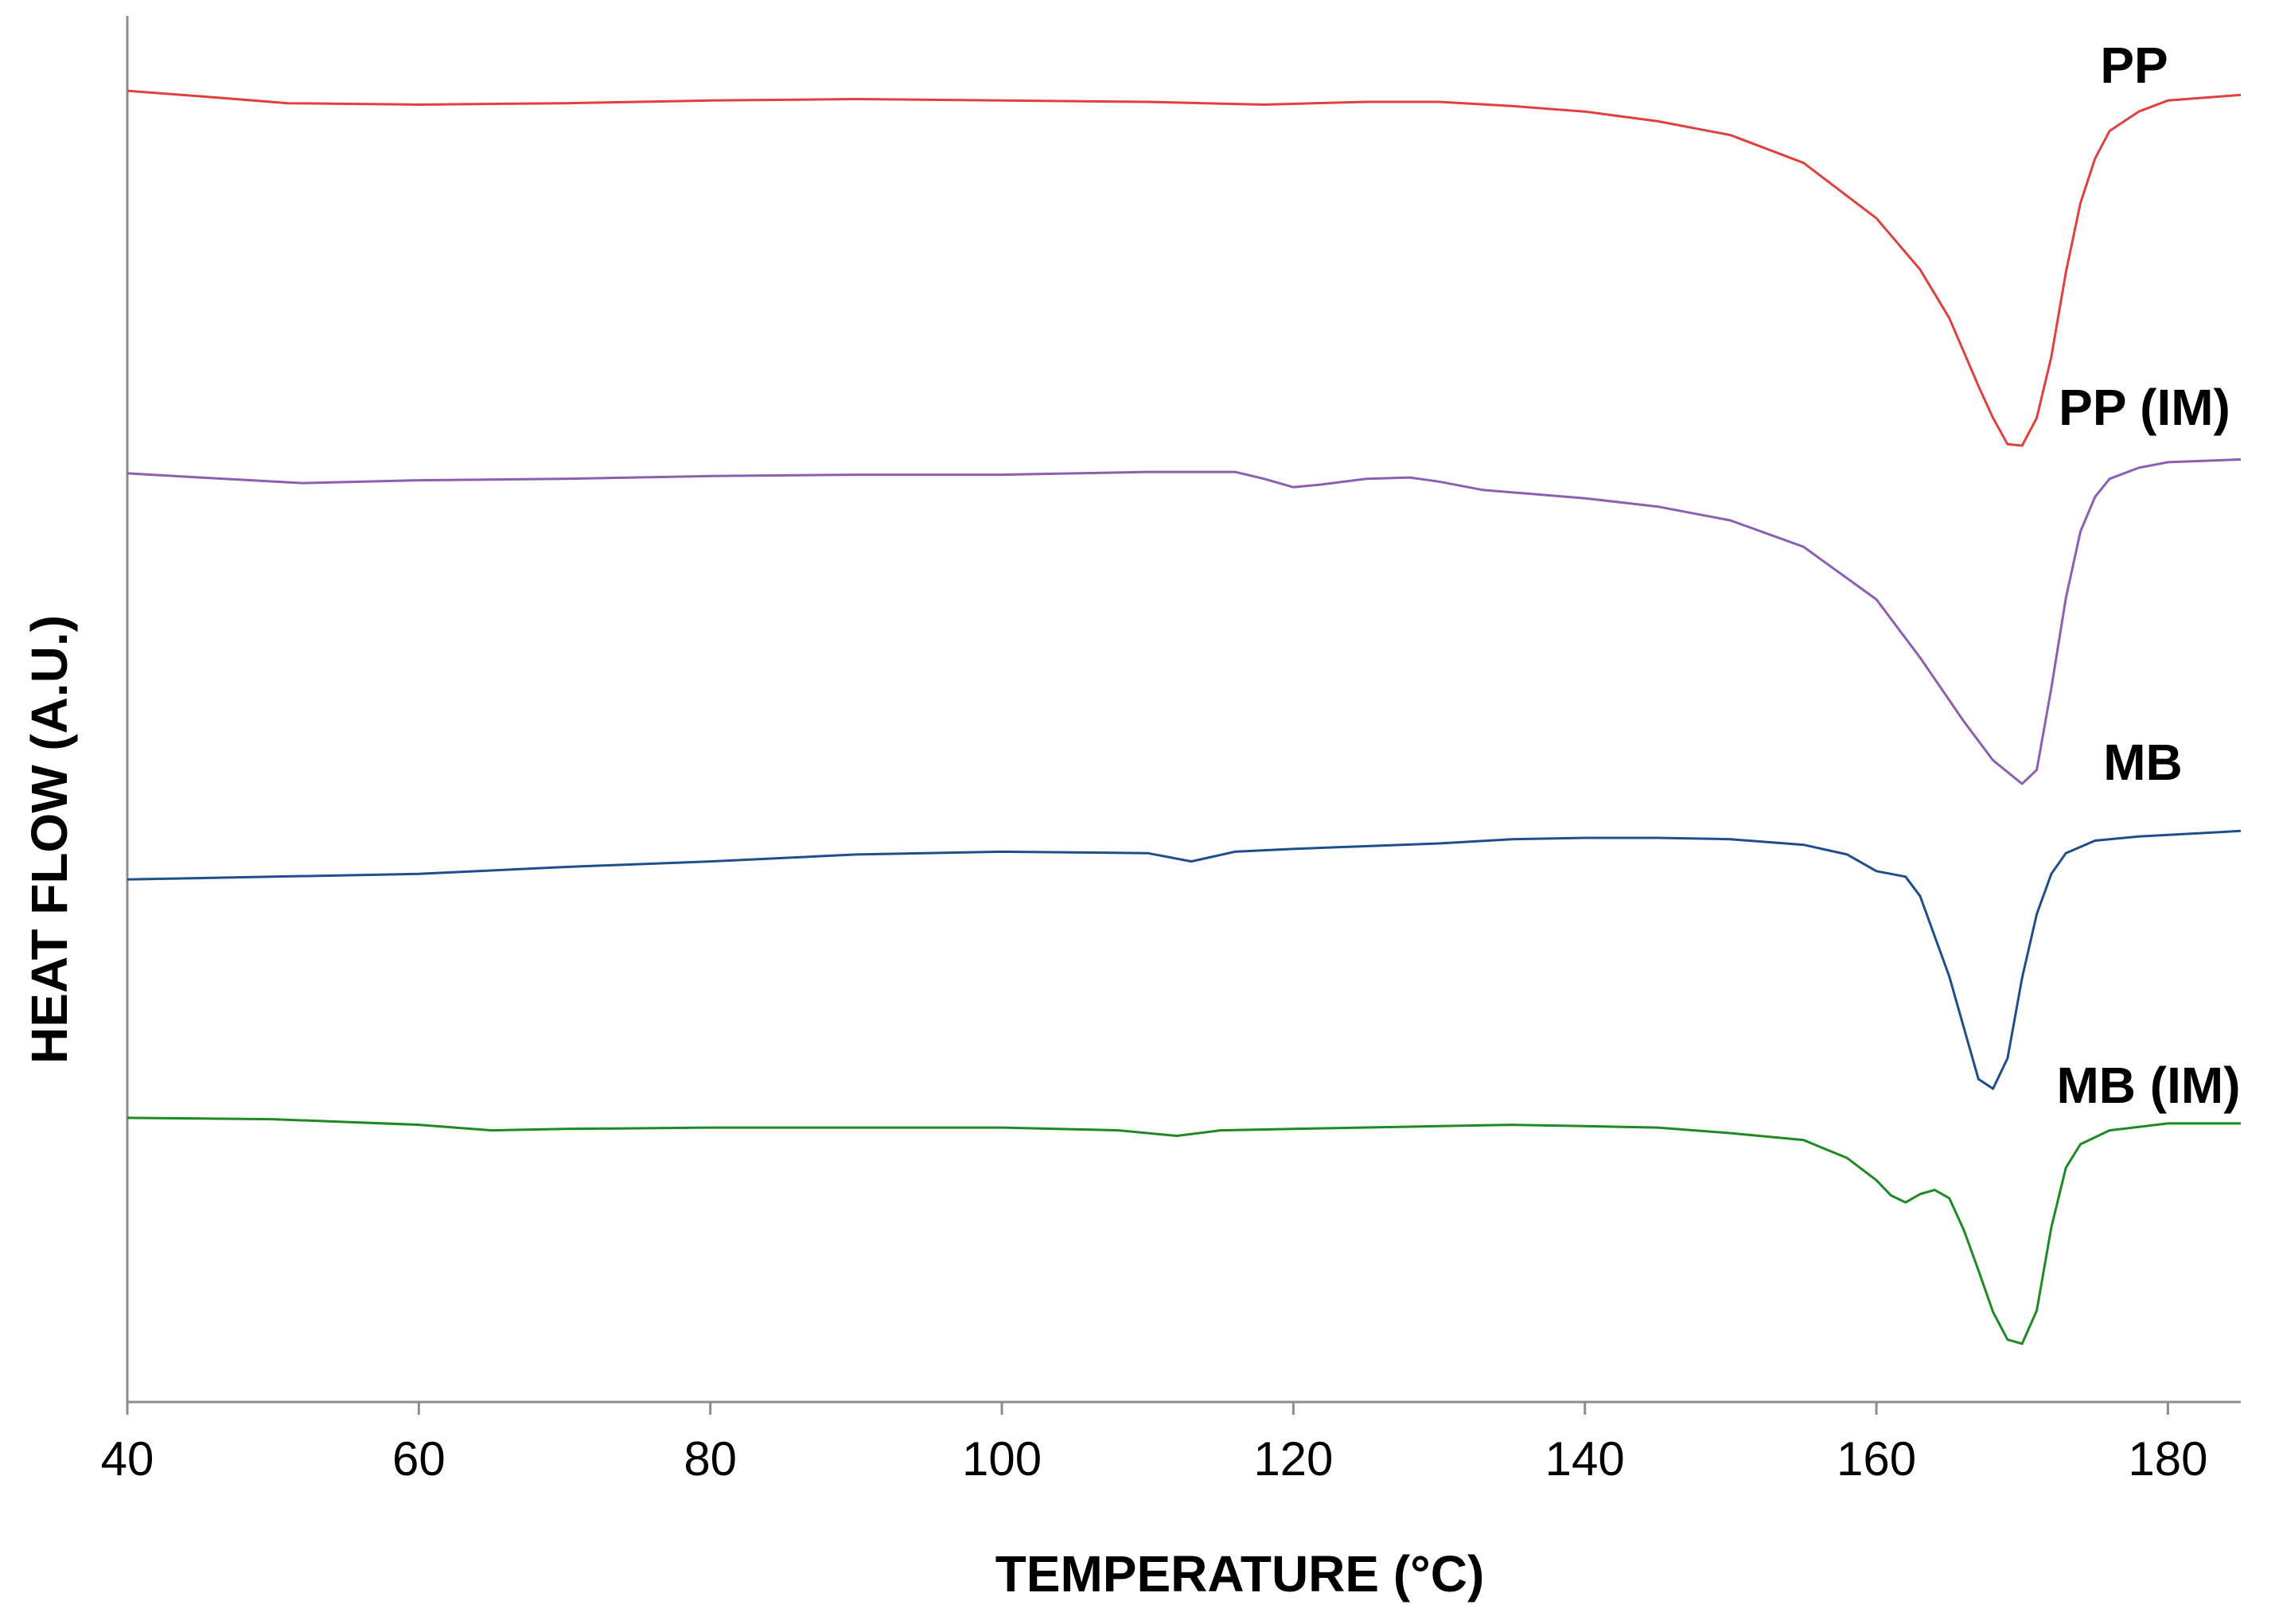 This screenshot has height=1624, width=2275. Describe the element at coordinates (710, 1459) in the screenshot. I see `x-tick-label-80: 80` at that location.